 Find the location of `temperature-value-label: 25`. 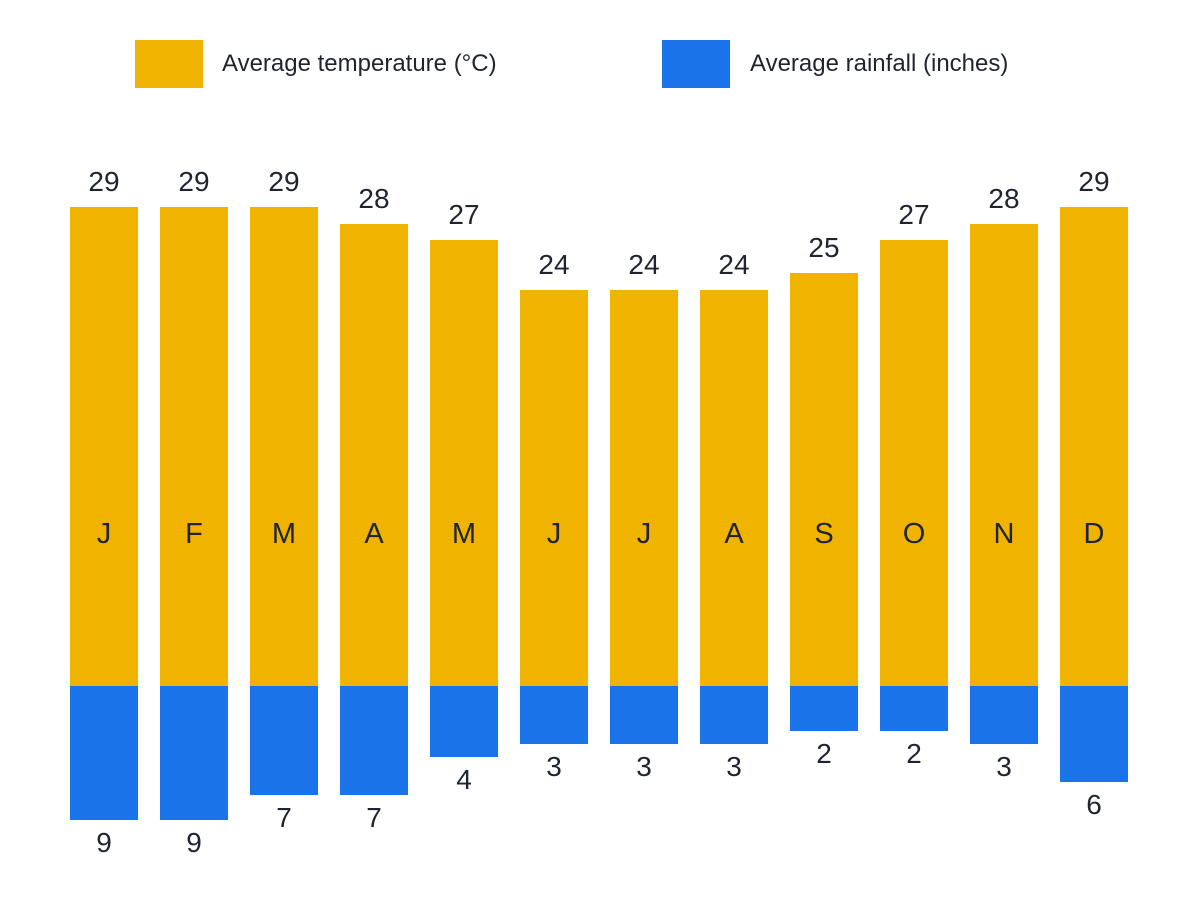

temperature-value-label: 25 is located at coordinates (824, 247).